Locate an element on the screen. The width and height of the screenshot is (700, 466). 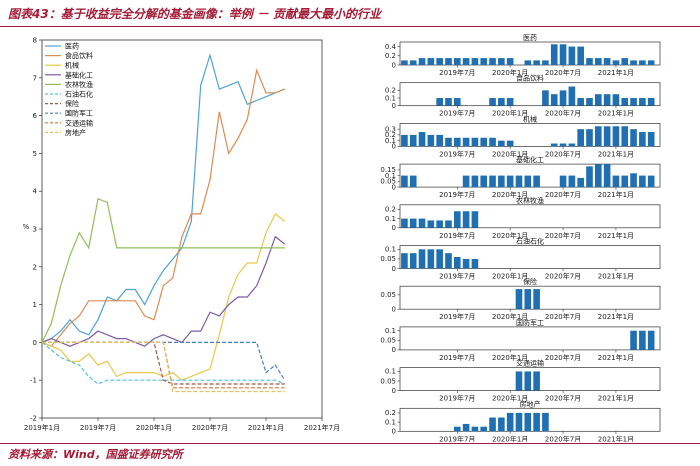
y-tick-label: -2 is located at coordinates (33, 419).